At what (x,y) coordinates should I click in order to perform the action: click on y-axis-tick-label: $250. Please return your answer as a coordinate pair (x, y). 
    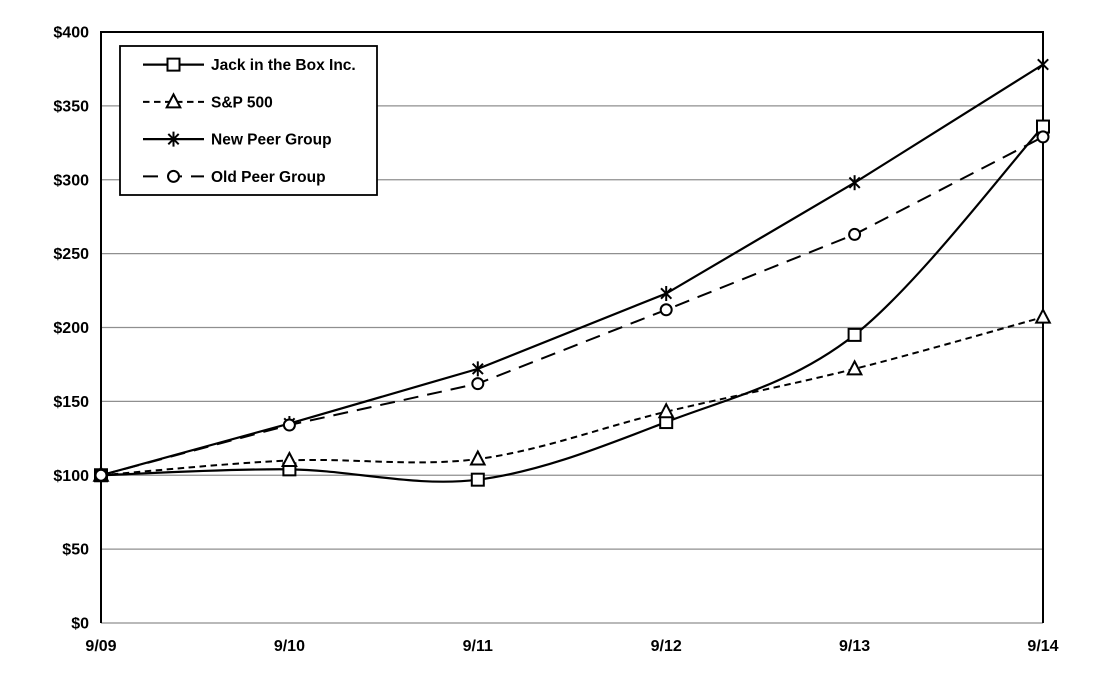
    Looking at the image, I should click on (71, 254).